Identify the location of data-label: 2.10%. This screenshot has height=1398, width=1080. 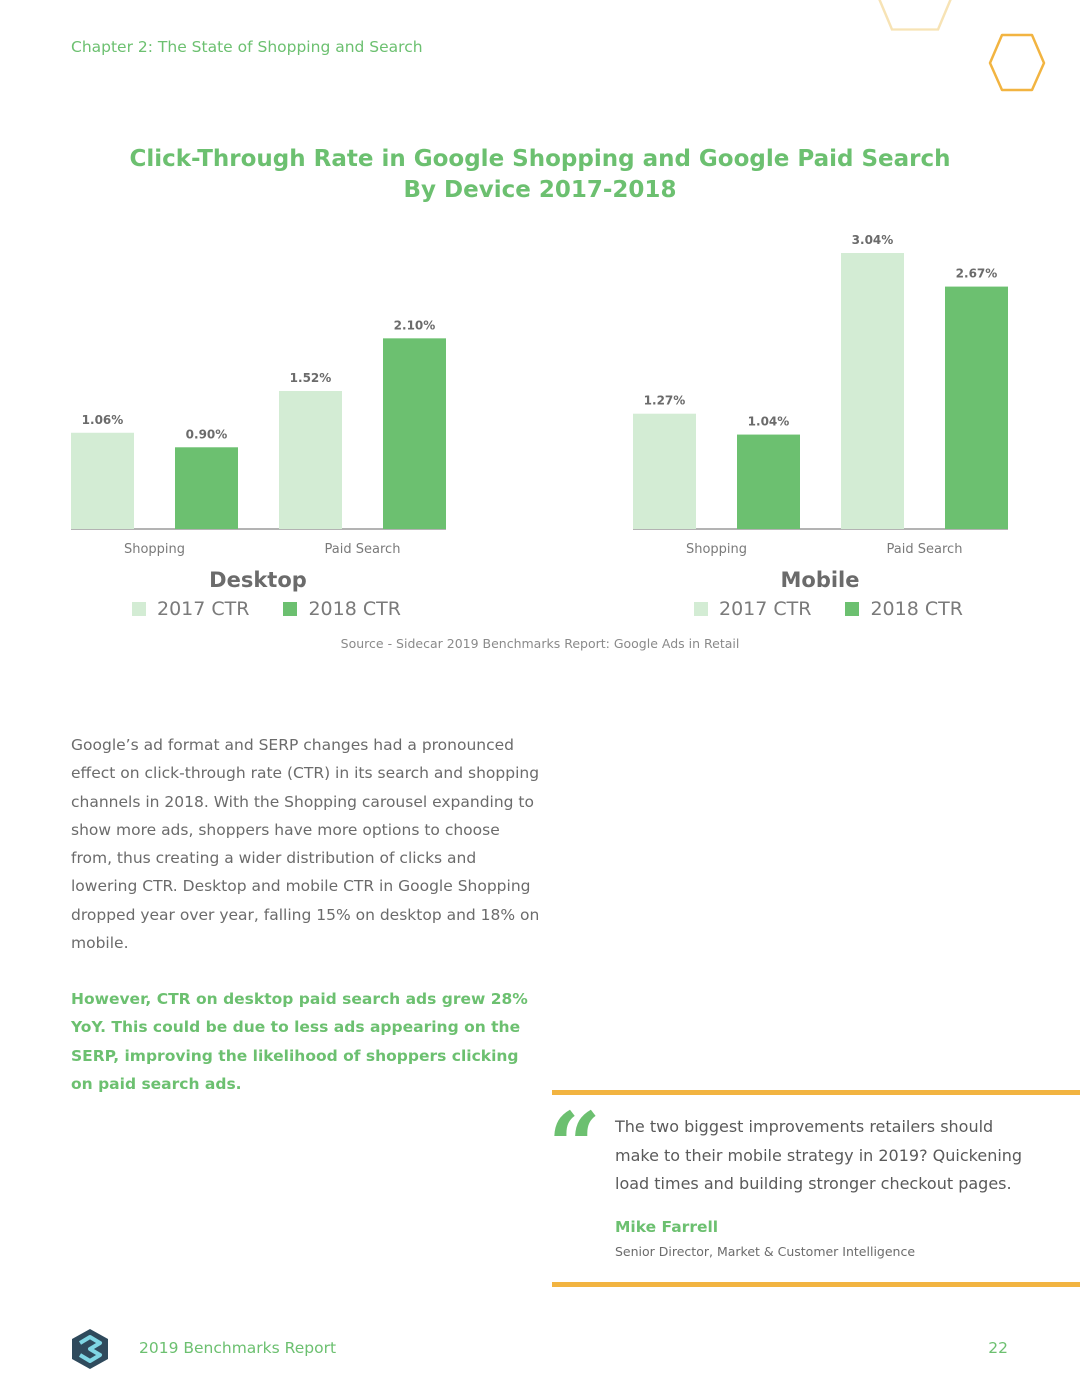
(415, 325).